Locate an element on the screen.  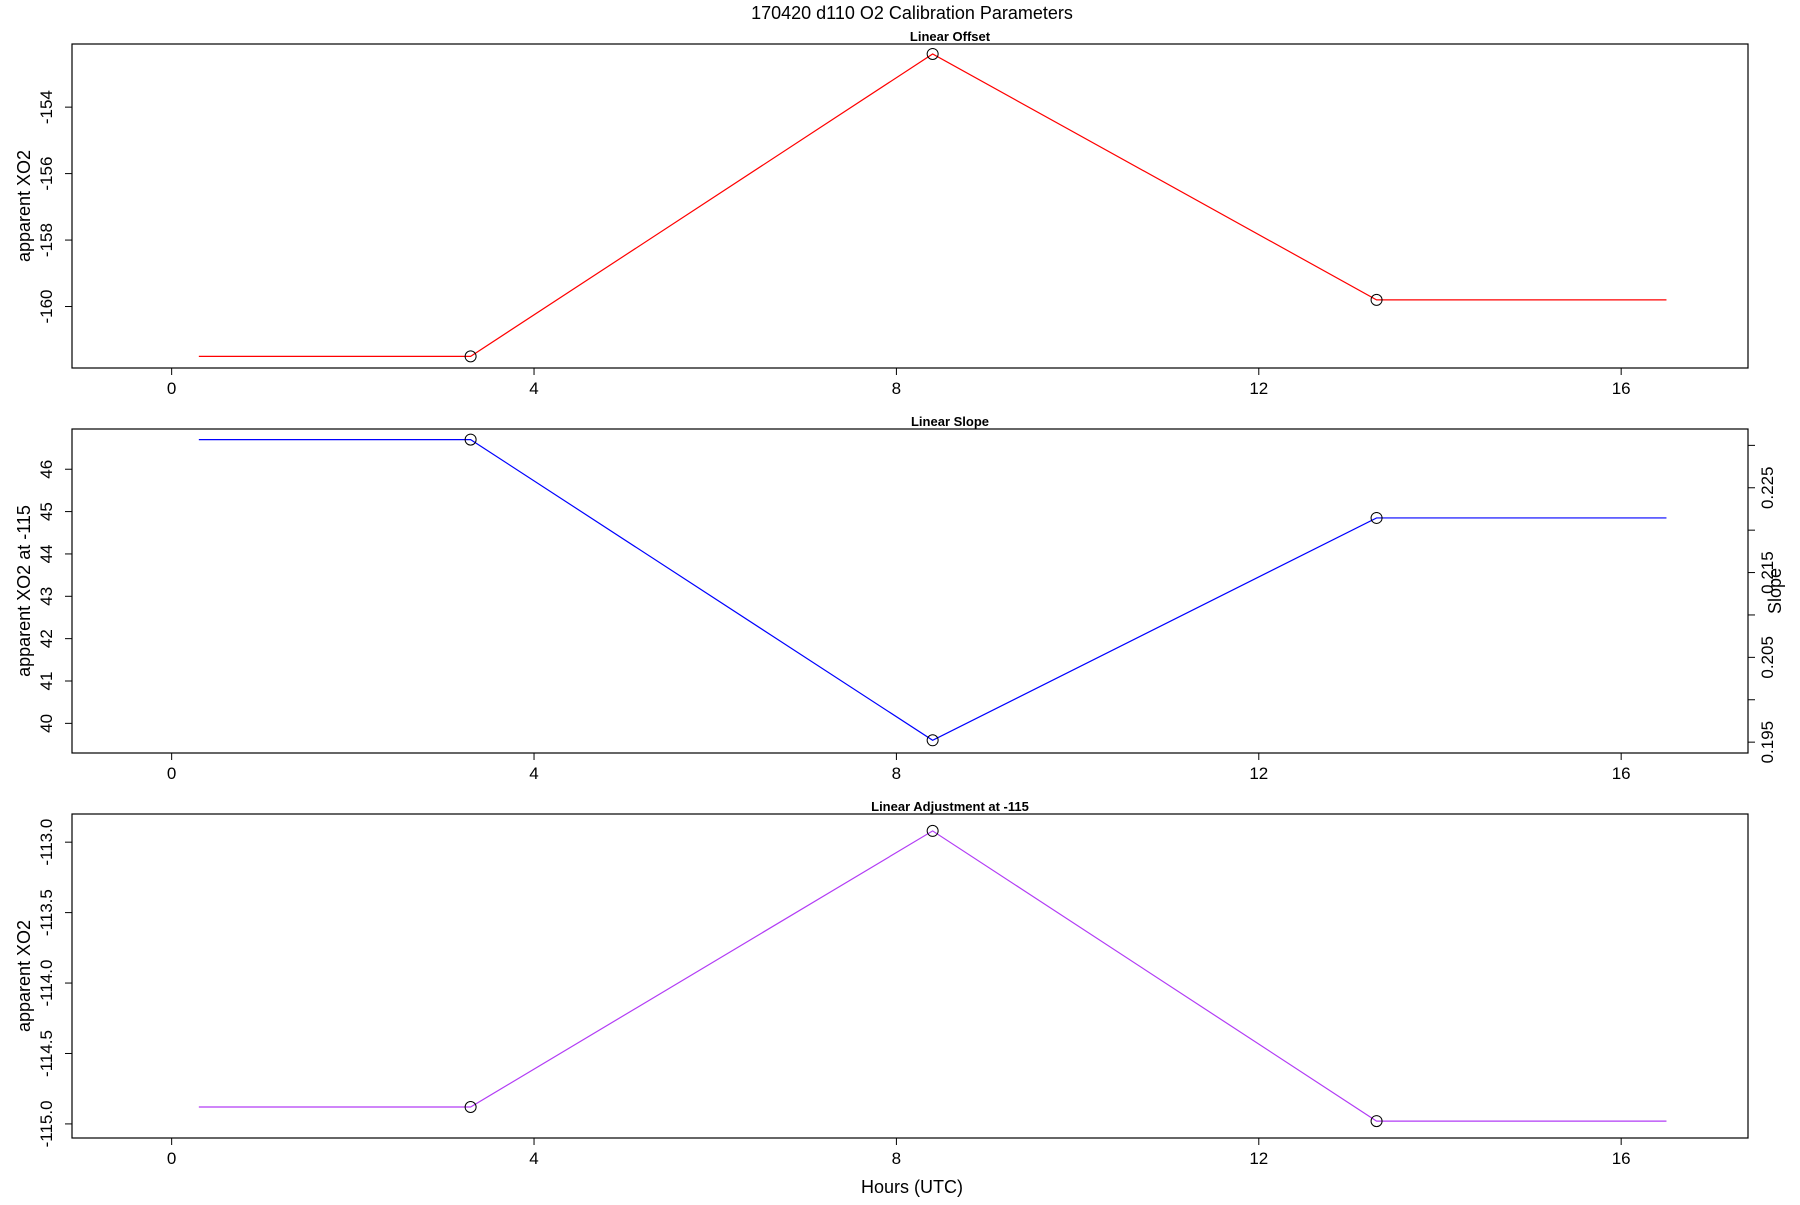
panel-title: Linear Offset is located at coordinates (950, 36).